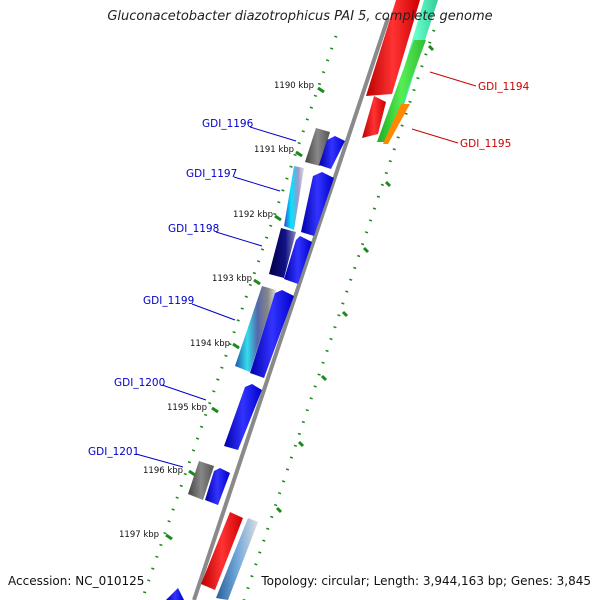  What do you see at coordinates (113, 452) in the screenshot?
I see `gene-label-gdi-1201: GDI_1201` at bounding box center [113, 452].